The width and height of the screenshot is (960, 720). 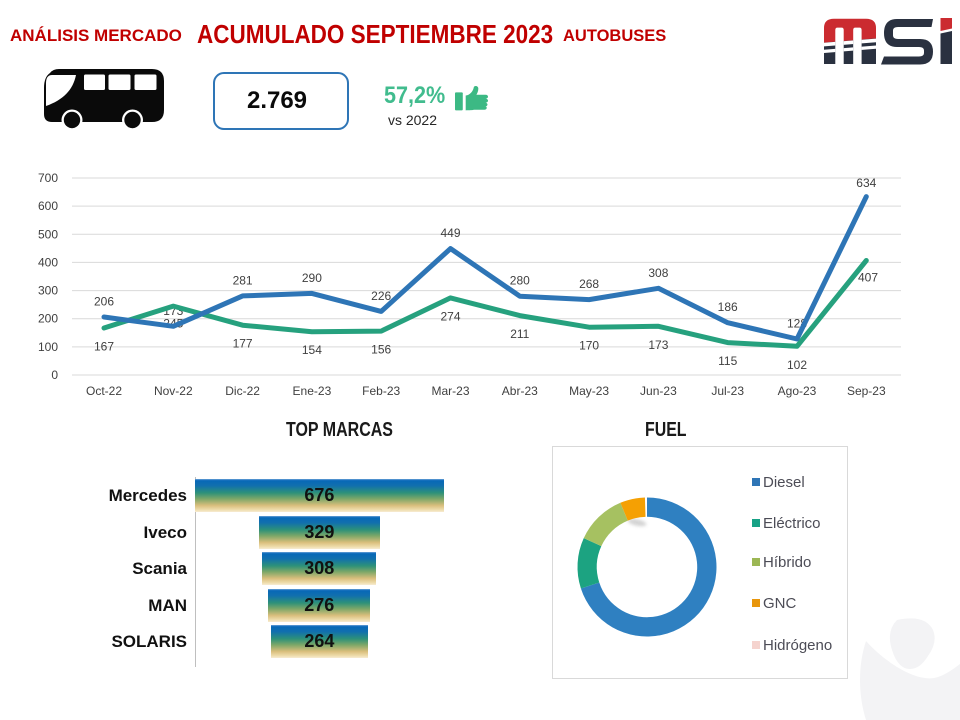 I want to click on svg-text: 700, so click(x=48, y=178).